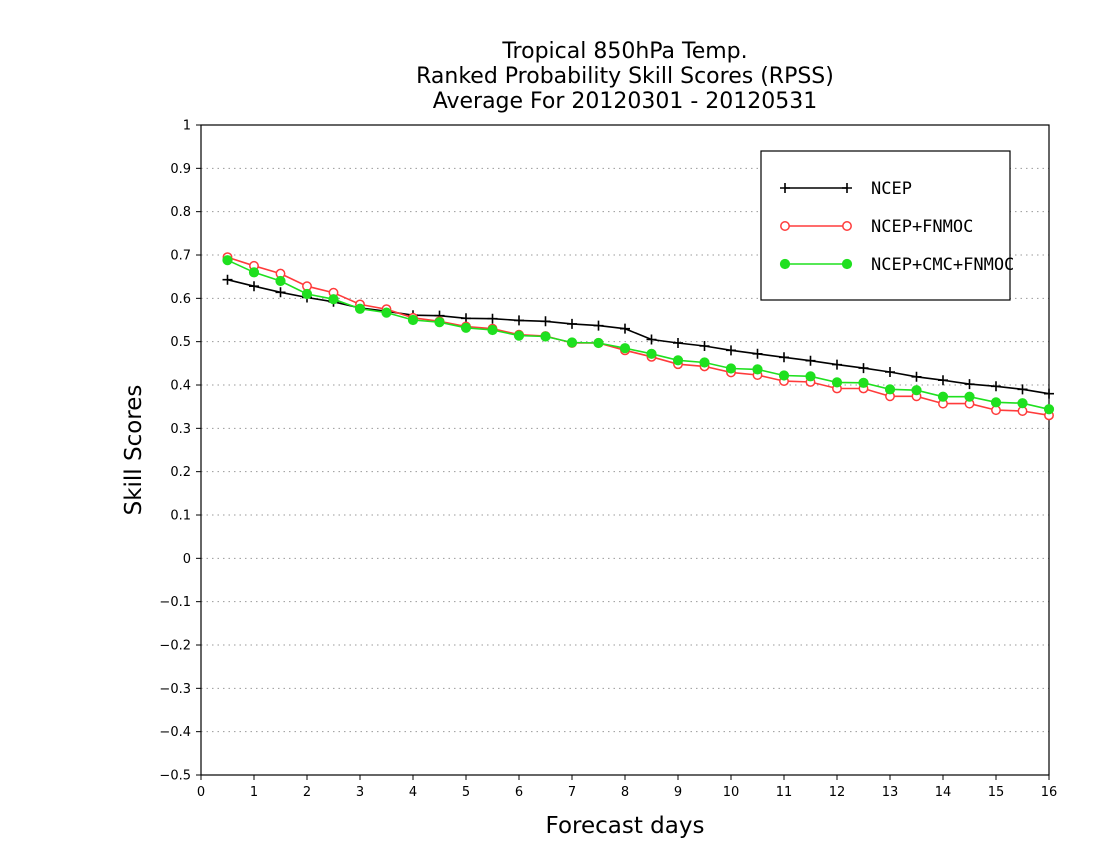  I want to click on x-tick-label: 11, so click(784, 792).